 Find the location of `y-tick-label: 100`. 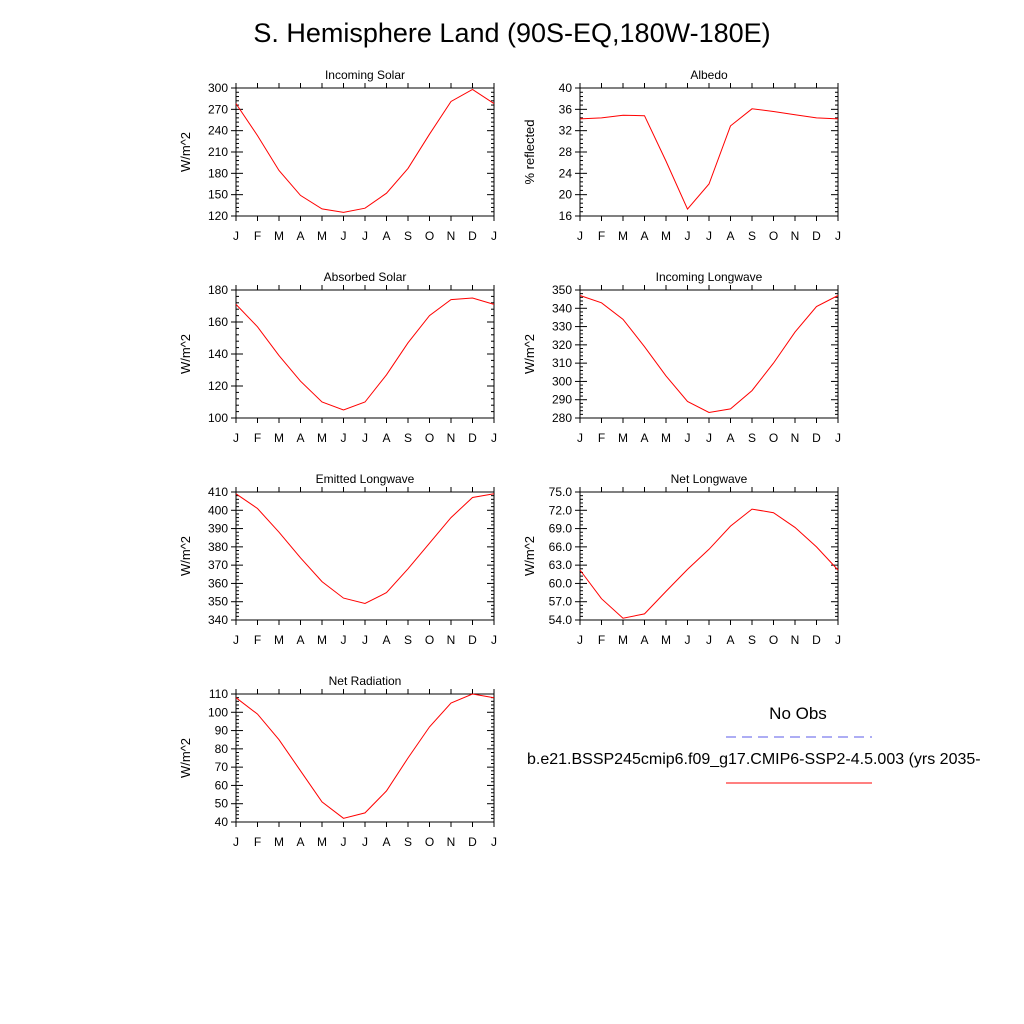

y-tick-label: 100 is located at coordinates (218, 418).